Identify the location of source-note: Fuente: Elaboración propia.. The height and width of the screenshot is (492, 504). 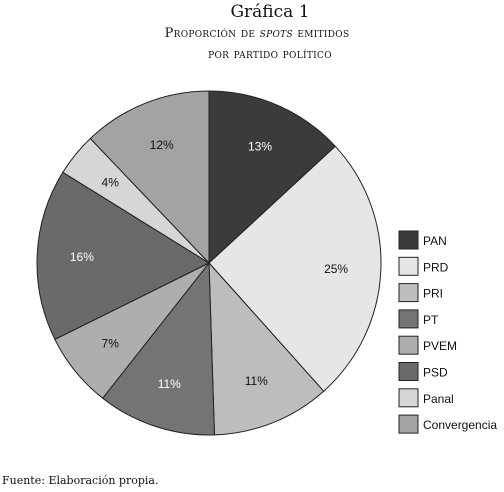
(80, 480).